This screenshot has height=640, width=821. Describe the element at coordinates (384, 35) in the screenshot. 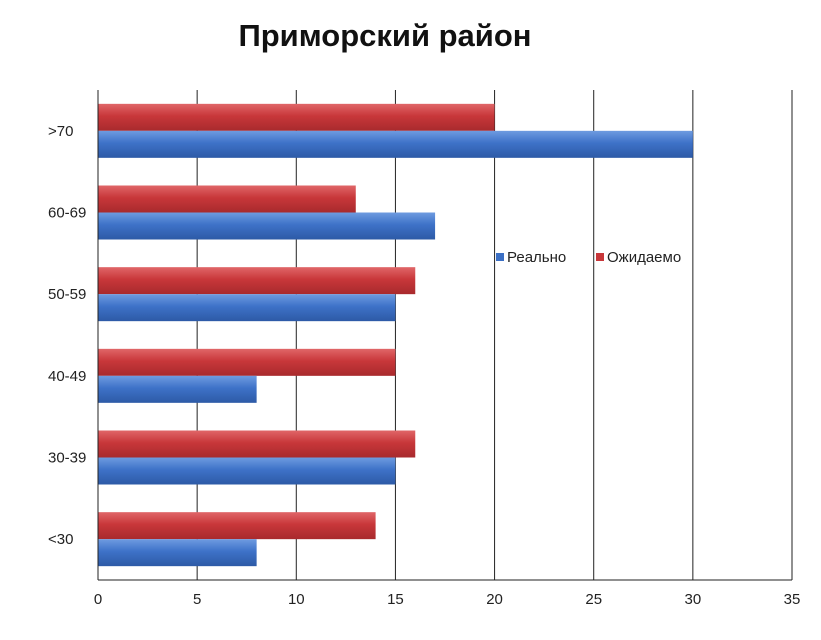

I see `chart-title: Приморский район` at that location.